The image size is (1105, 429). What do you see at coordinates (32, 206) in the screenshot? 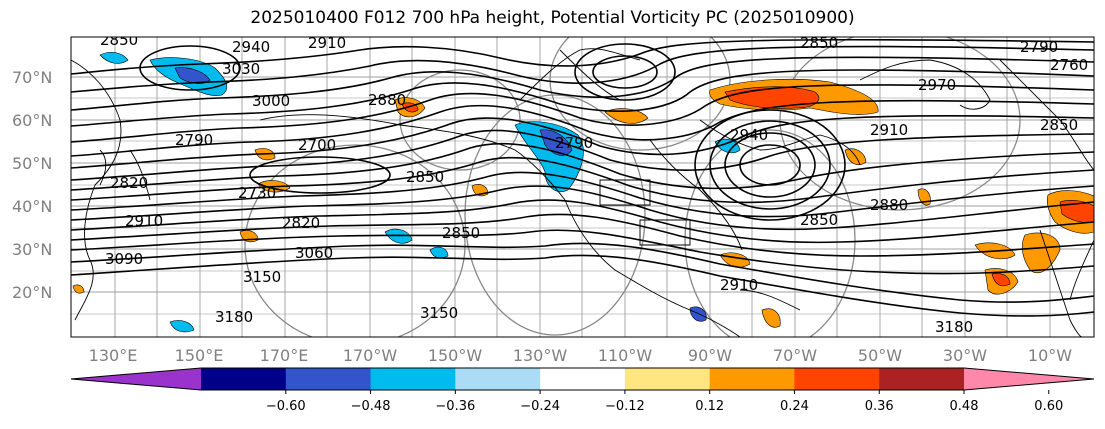
I see `lat-label: 40°N` at bounding box center [32, 206].